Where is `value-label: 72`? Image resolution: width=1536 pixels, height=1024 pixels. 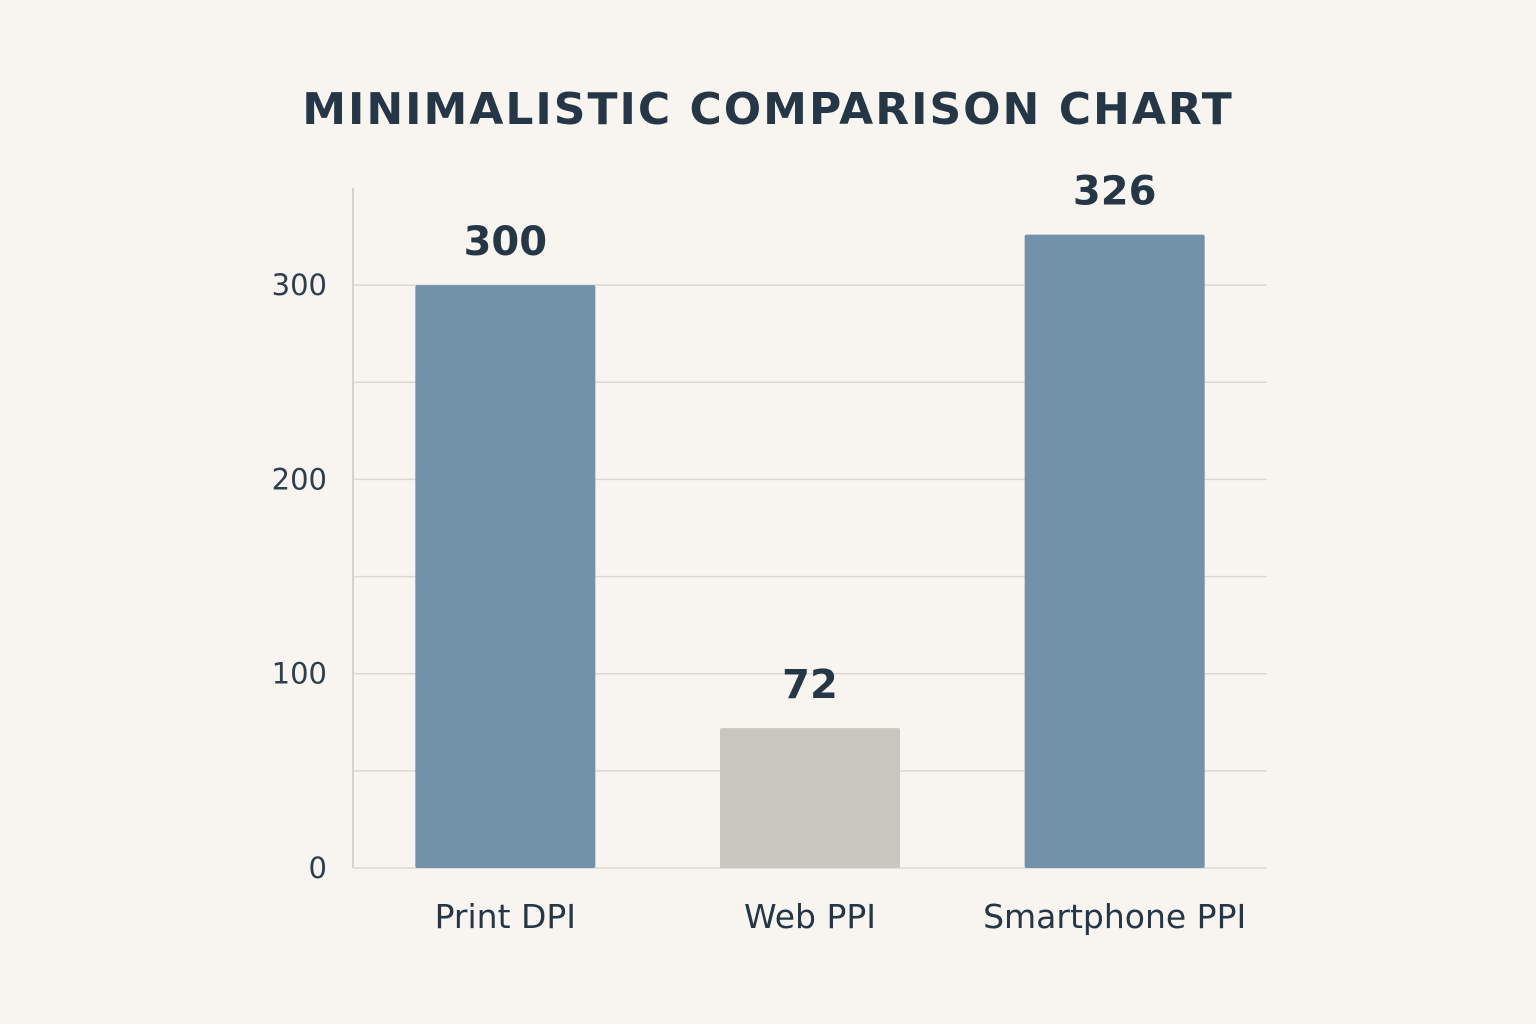 value-label: 72 is located at coordinates (810, 685).